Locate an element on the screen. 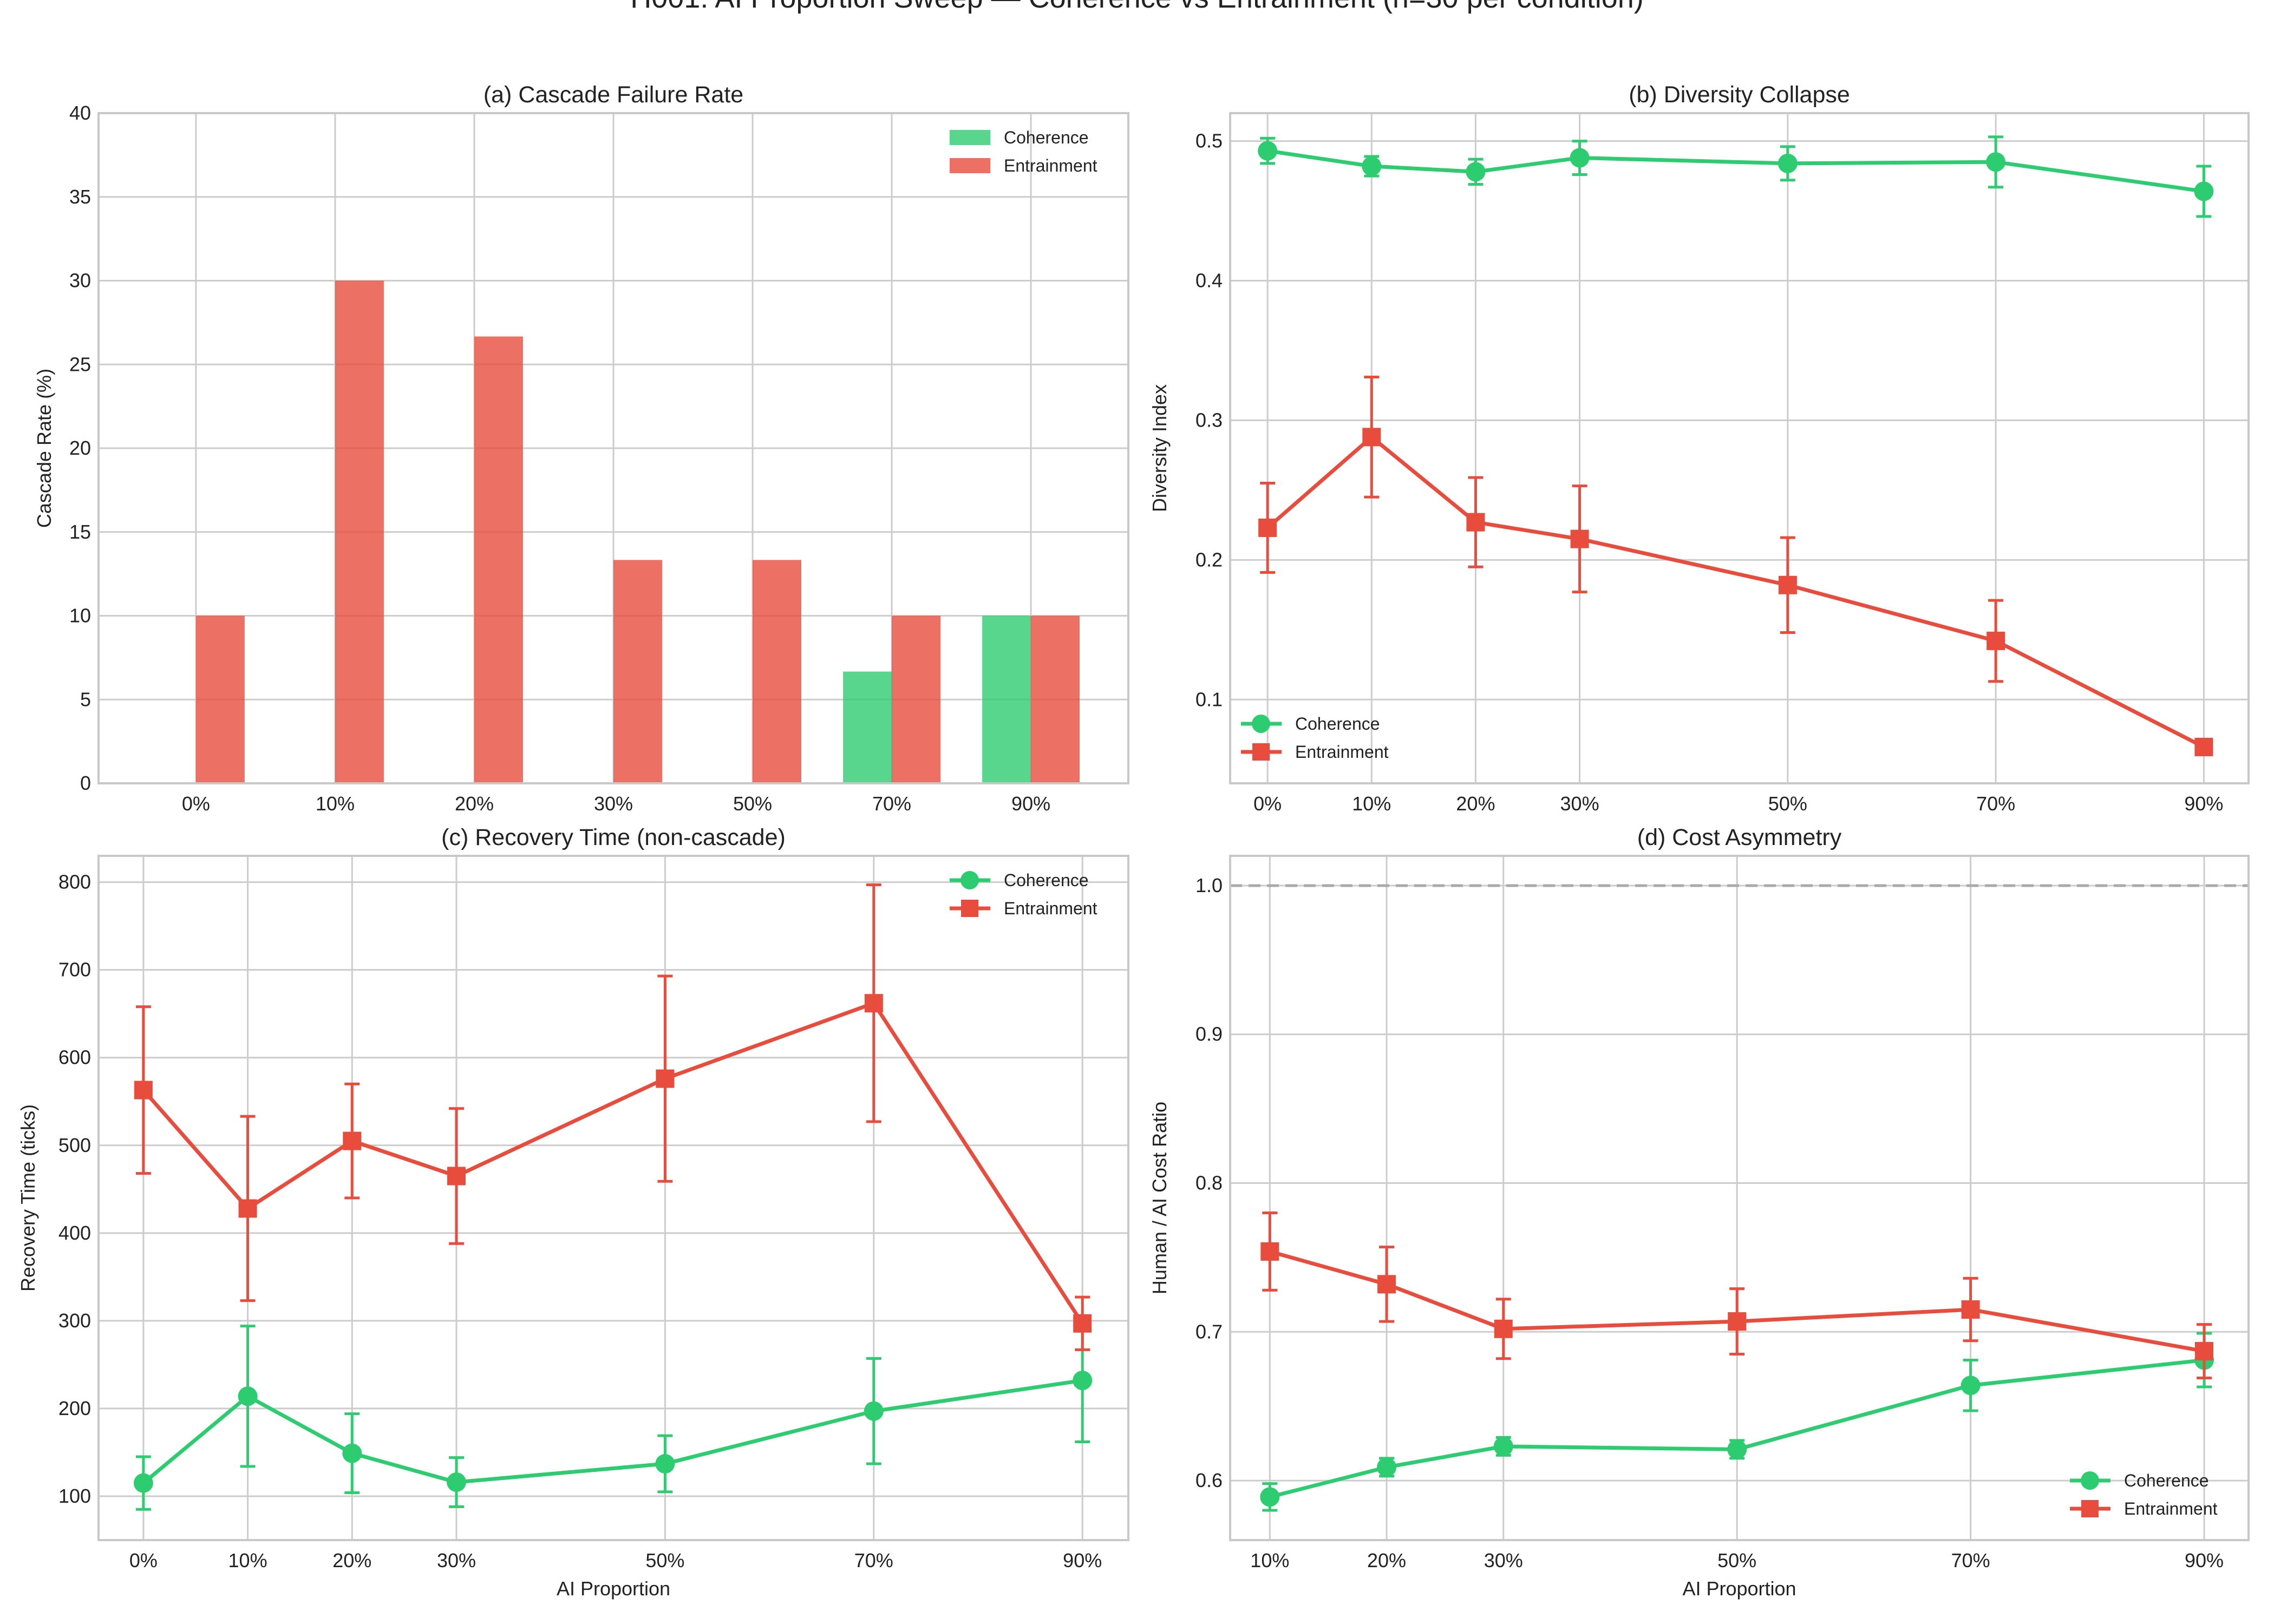 The image size is (2274, 1624). y-tick-label: 600 is located at coordinates (75, 1057).